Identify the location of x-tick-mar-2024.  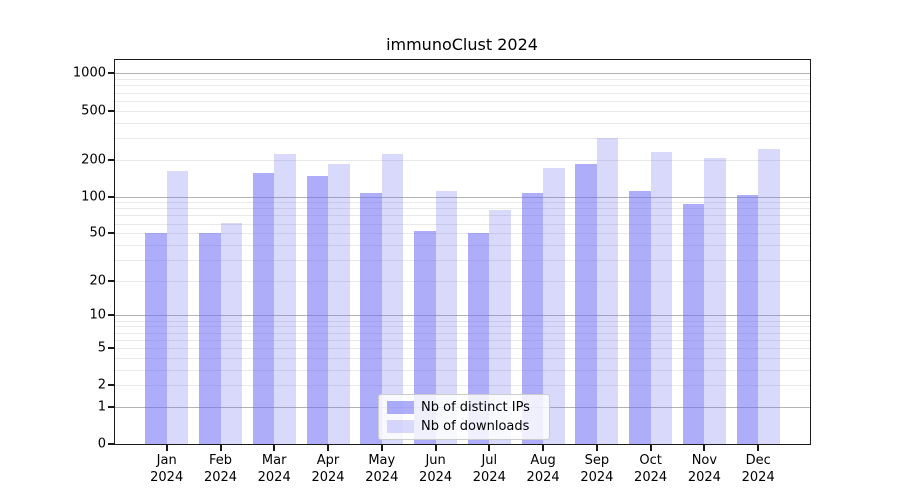
(274, 448).